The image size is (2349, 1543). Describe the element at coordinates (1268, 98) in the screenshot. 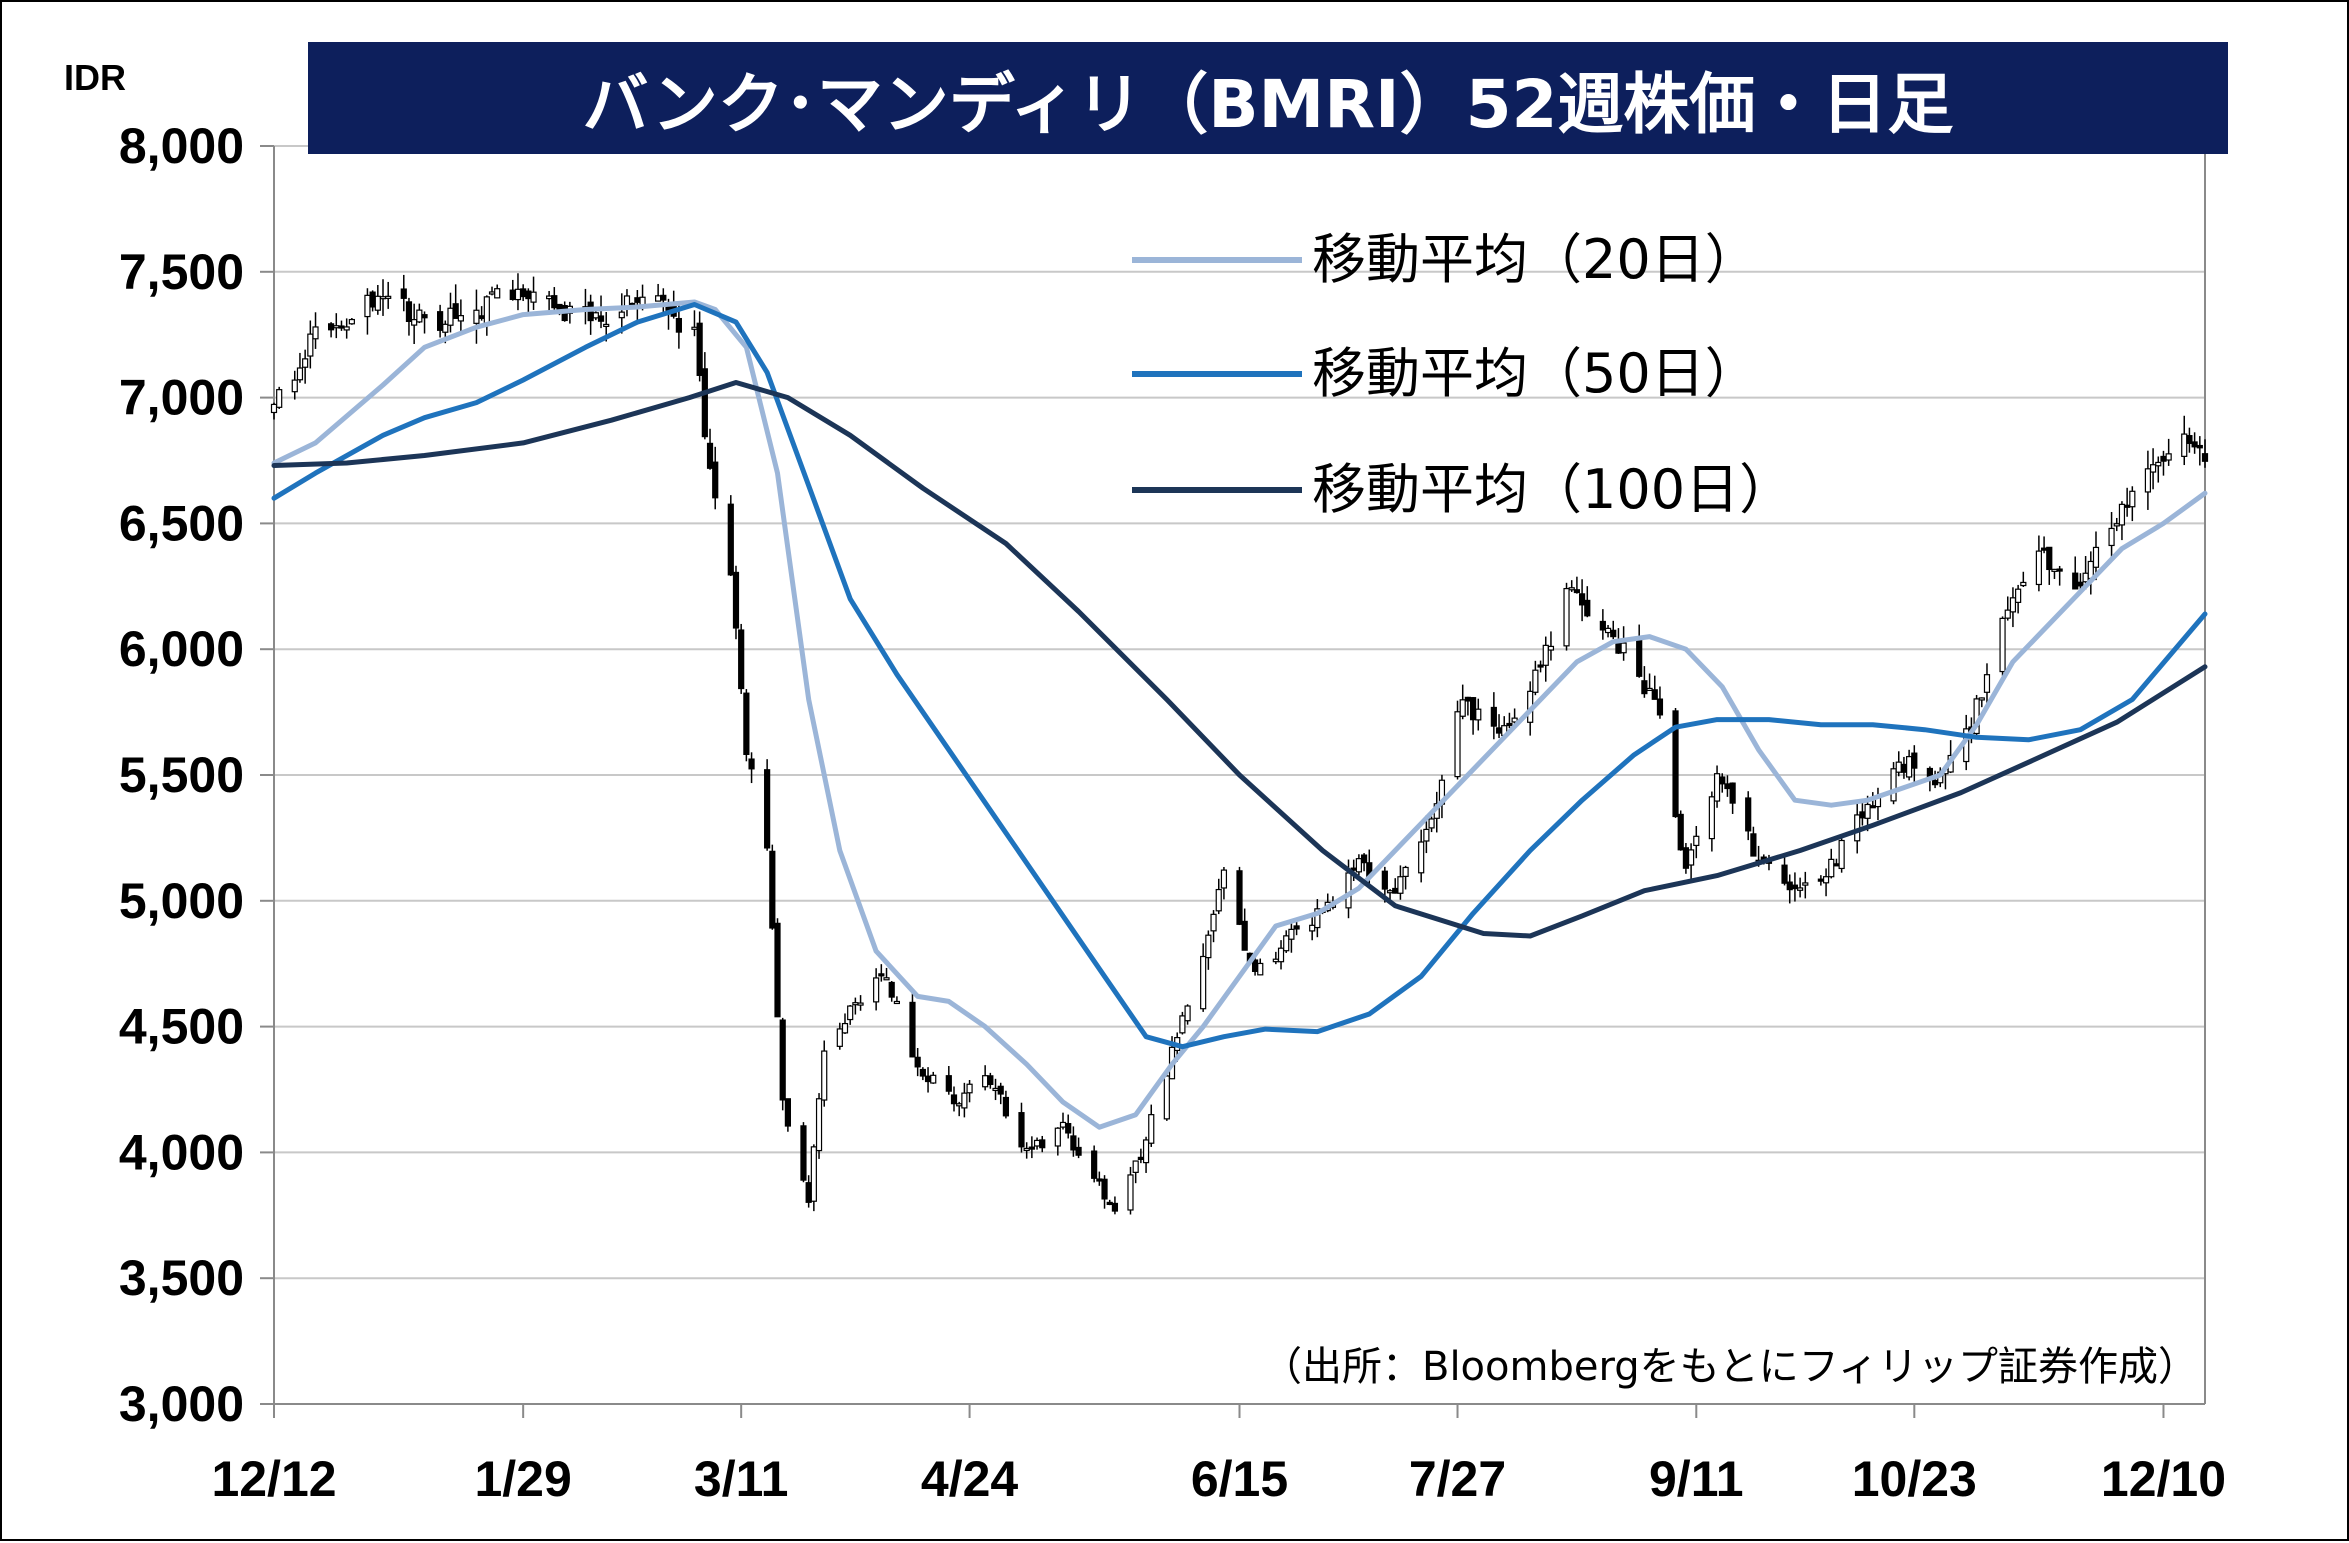

I see `chart-title-banner: バンク･マンディリ（BMRI）52週株価・日足` at that location.